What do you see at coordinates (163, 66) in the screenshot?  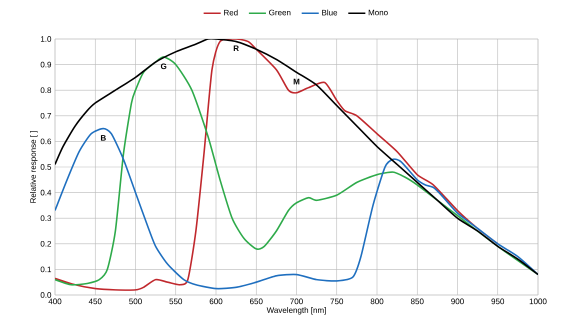 I see `annotation: G` at bounding box center [163, 66].